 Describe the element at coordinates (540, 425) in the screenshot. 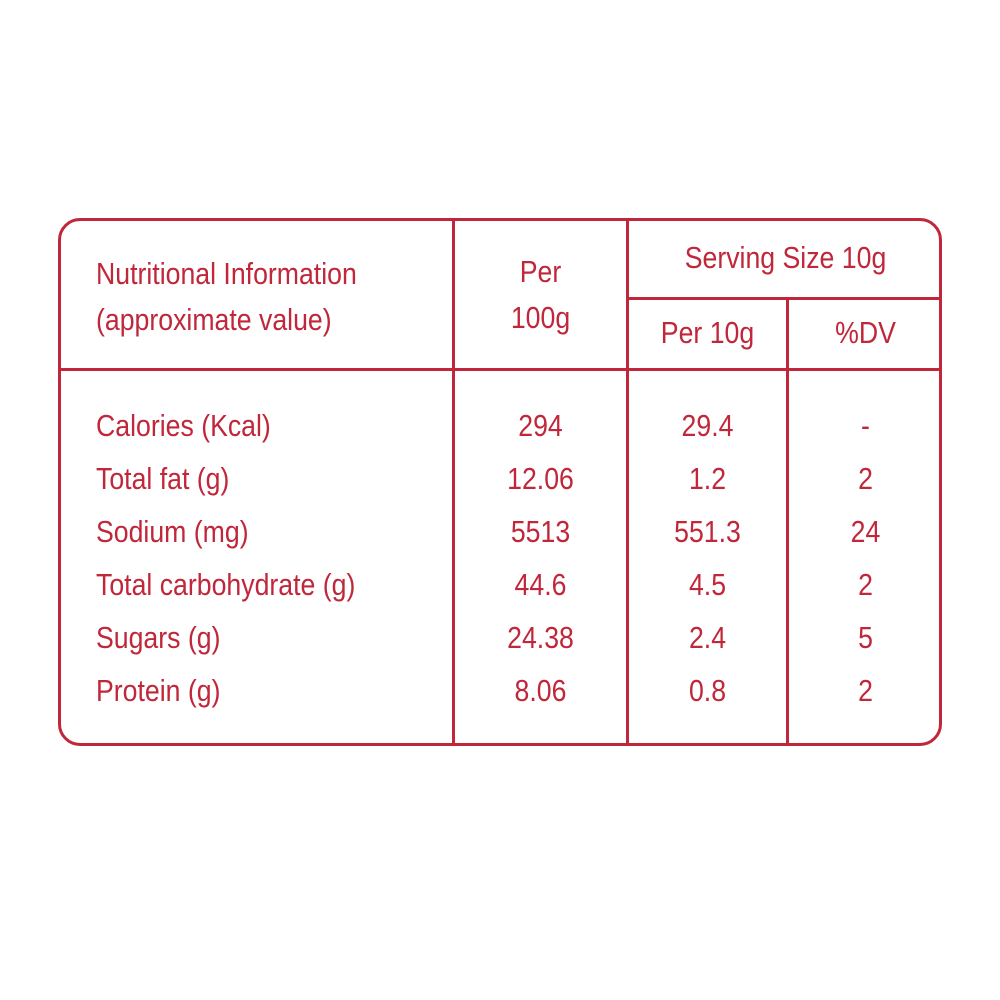

I see `per-100g-value: 294` at that location.